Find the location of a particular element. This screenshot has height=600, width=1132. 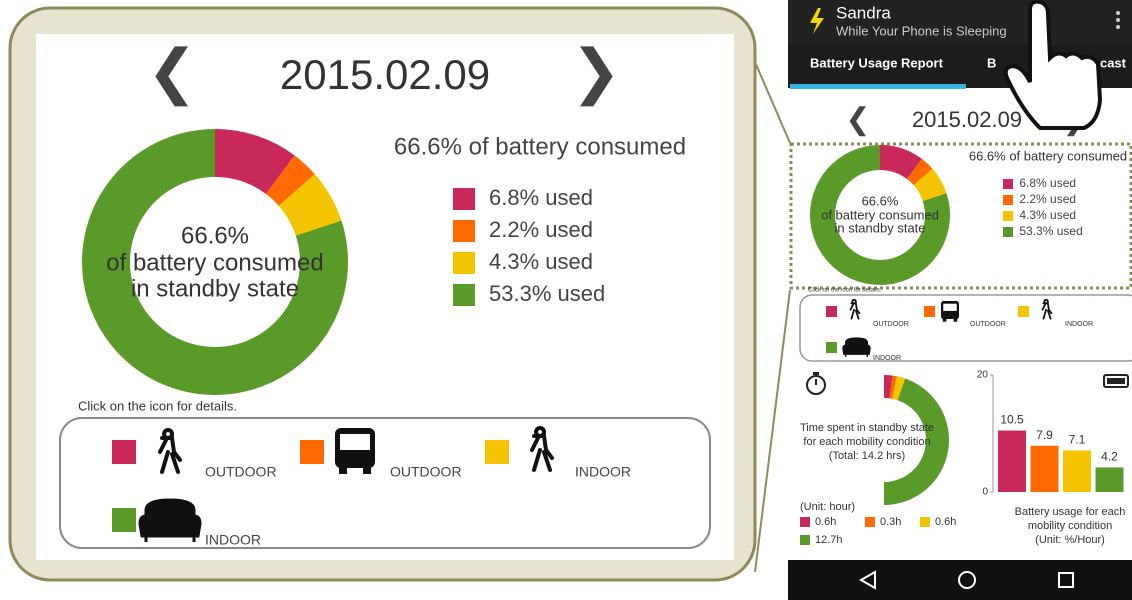

usage-chart: 0 20 10.5 7.9 7.1 4.2 is located at coordinates (1050, 434).